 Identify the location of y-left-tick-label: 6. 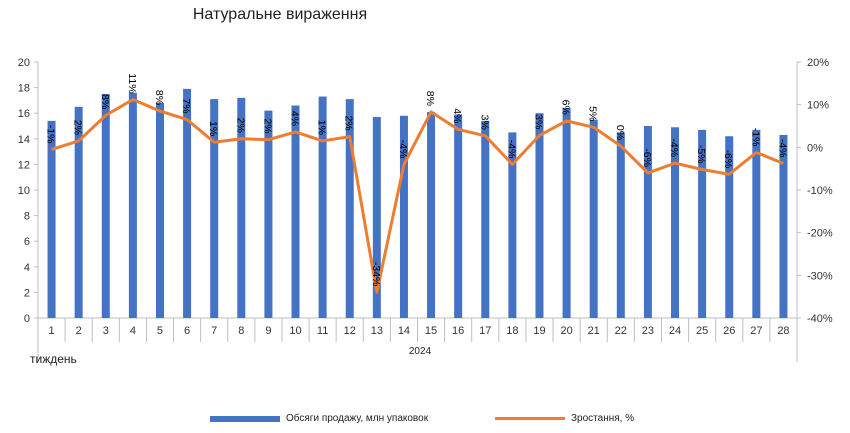
(27, 242).